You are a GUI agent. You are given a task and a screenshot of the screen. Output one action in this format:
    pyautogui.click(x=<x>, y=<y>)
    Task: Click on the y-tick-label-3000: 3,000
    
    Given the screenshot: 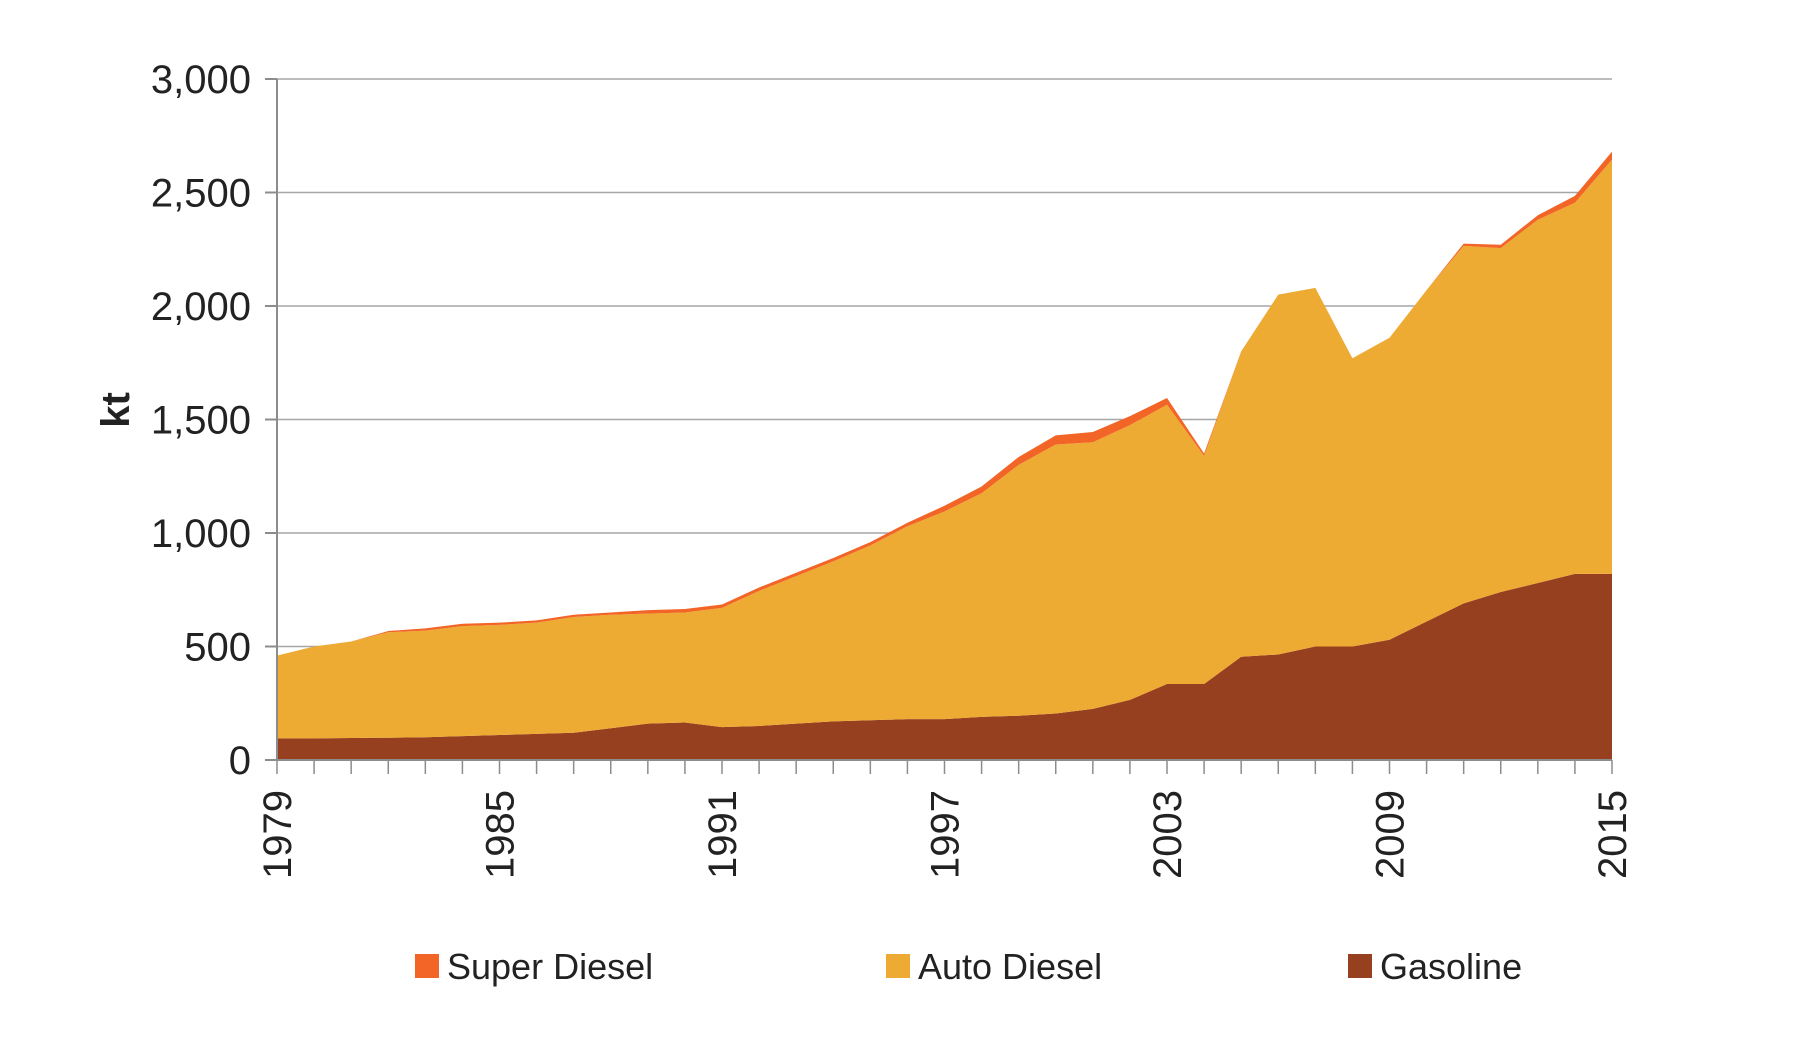 What is the action you would take?
    pyautogui.click(x=201, y=80)
    